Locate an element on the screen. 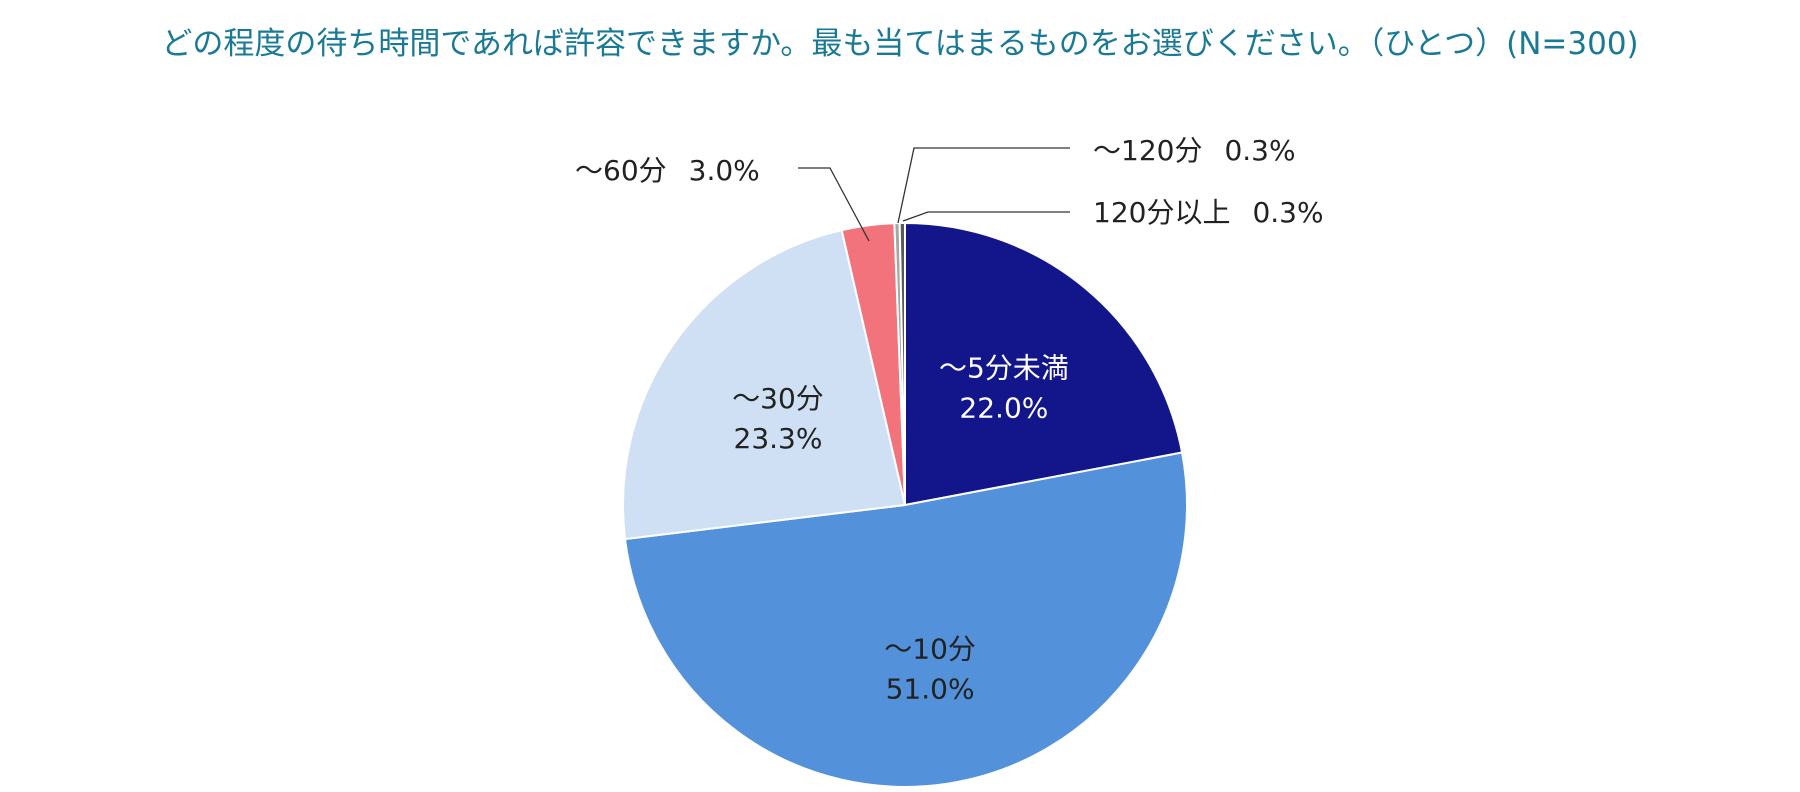 The width and height of the screenshot is (1800, 792). slice-5-value: 0.3% is located at coordinates (1259, 150).